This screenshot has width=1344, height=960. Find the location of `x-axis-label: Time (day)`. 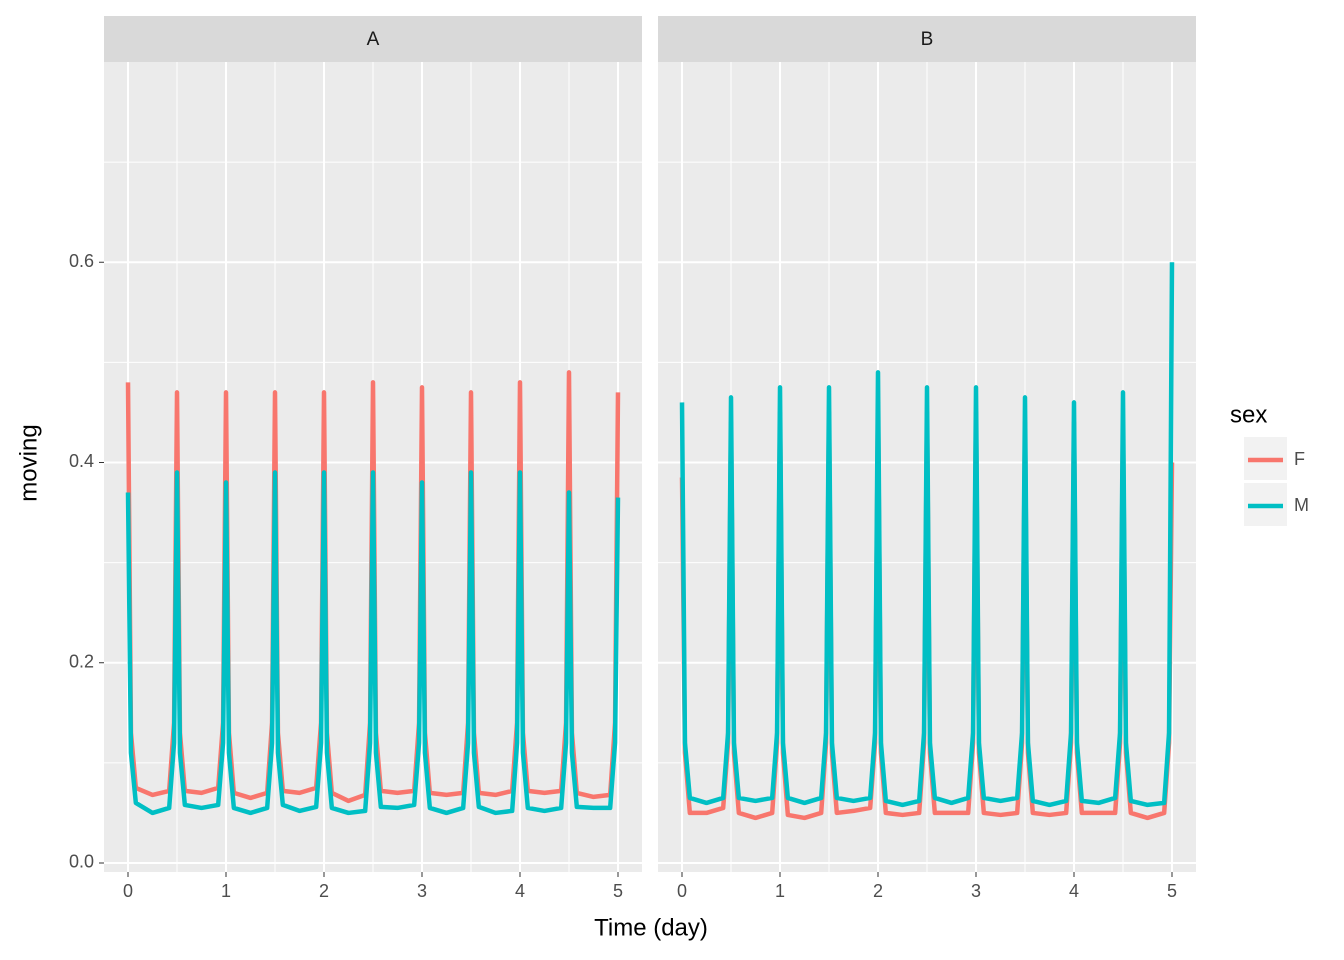

x-axis-label: Time (day) is located at coordinates (651, 927).